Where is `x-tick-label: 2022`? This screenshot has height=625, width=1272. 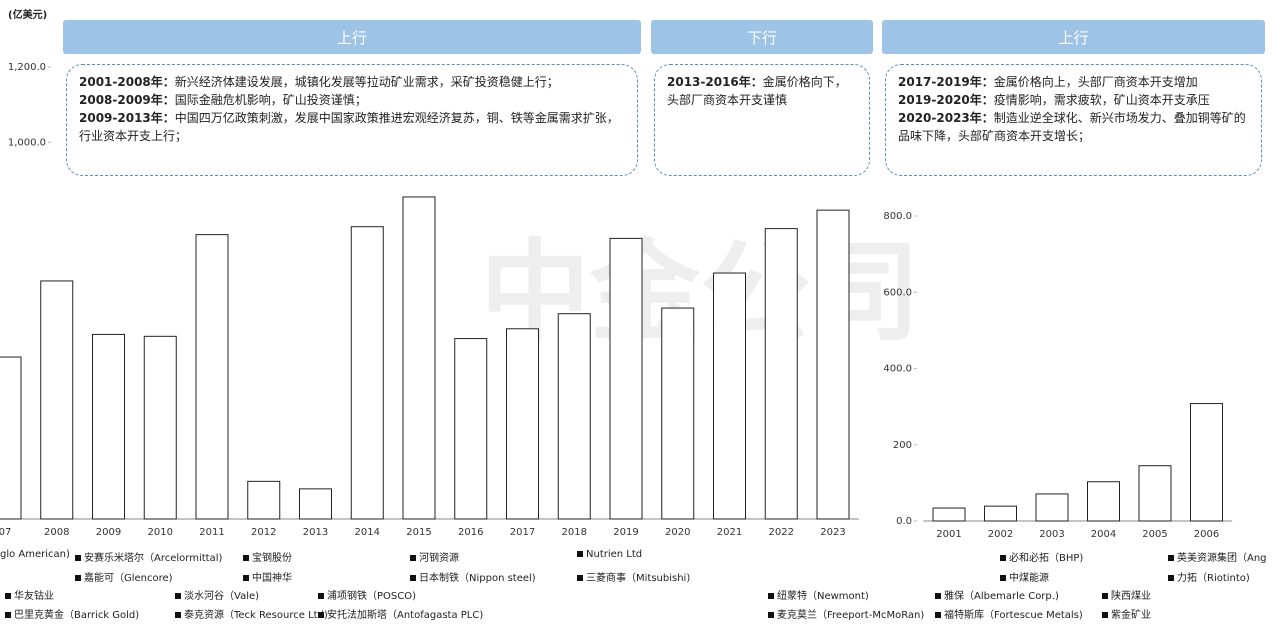
x-tick-label: 2022 is located at coordinates (781, 532).